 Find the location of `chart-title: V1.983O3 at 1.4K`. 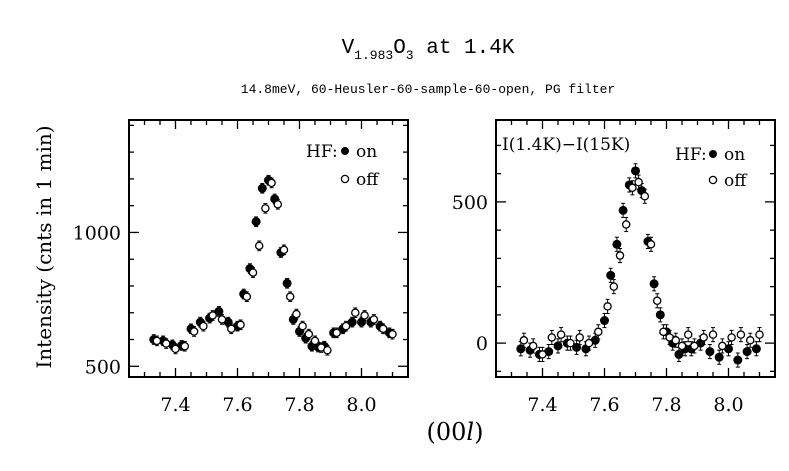

chart-title: V1.983O3 at 1.4K is located at coordinates (428, 50).